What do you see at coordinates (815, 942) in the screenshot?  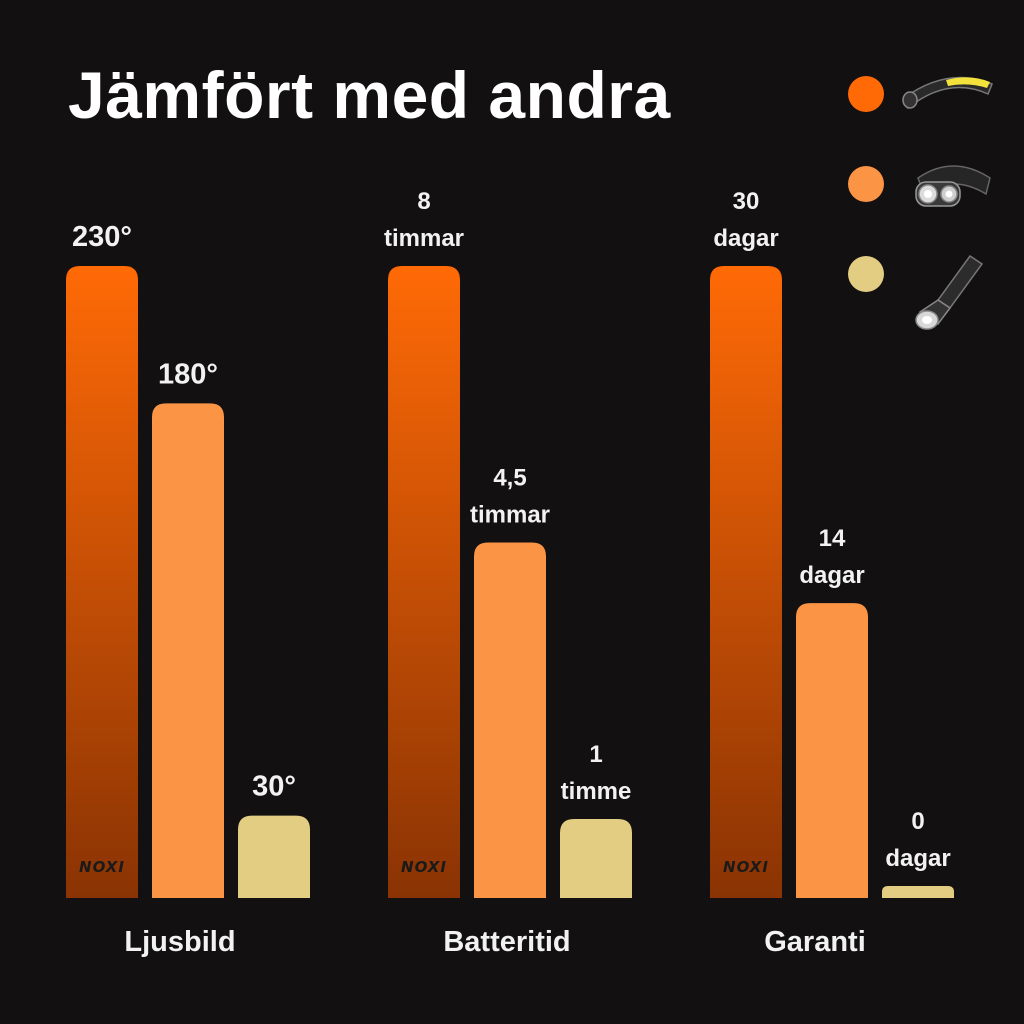 I see `category-label: Garanti` at bounding box center [815, 942].